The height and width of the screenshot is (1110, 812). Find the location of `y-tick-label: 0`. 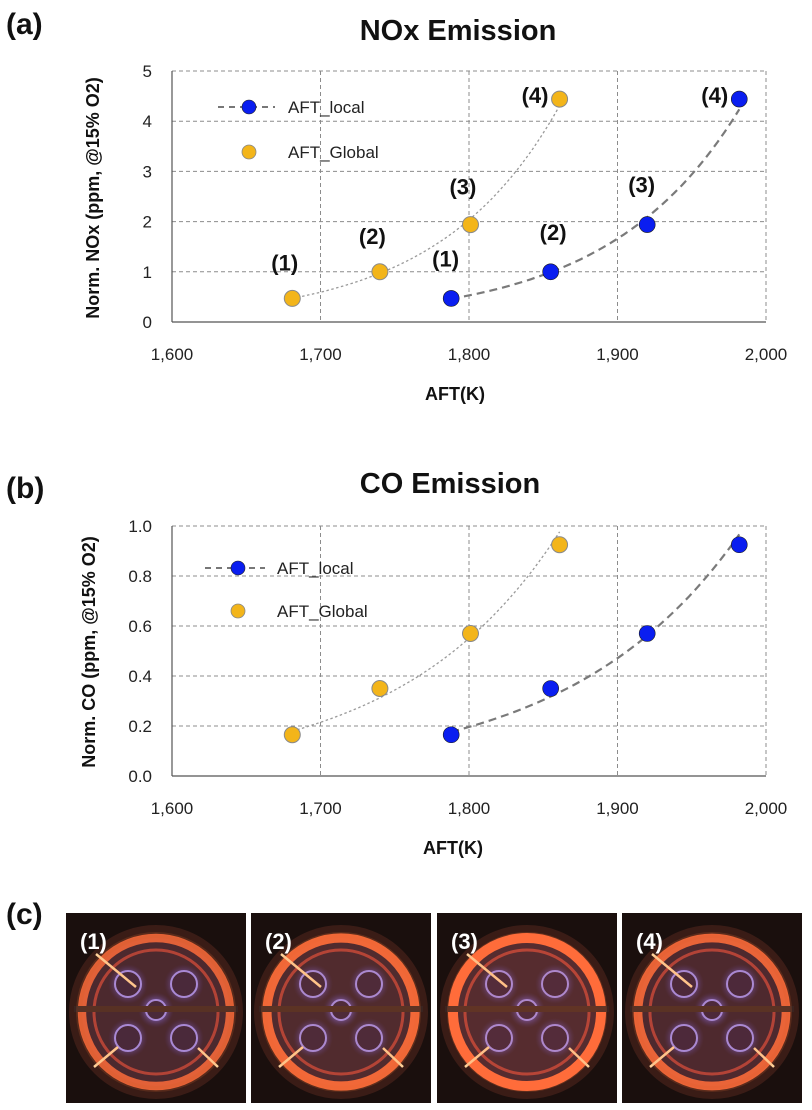

y-tick-label: 0 is located at coordinates (147, 322).